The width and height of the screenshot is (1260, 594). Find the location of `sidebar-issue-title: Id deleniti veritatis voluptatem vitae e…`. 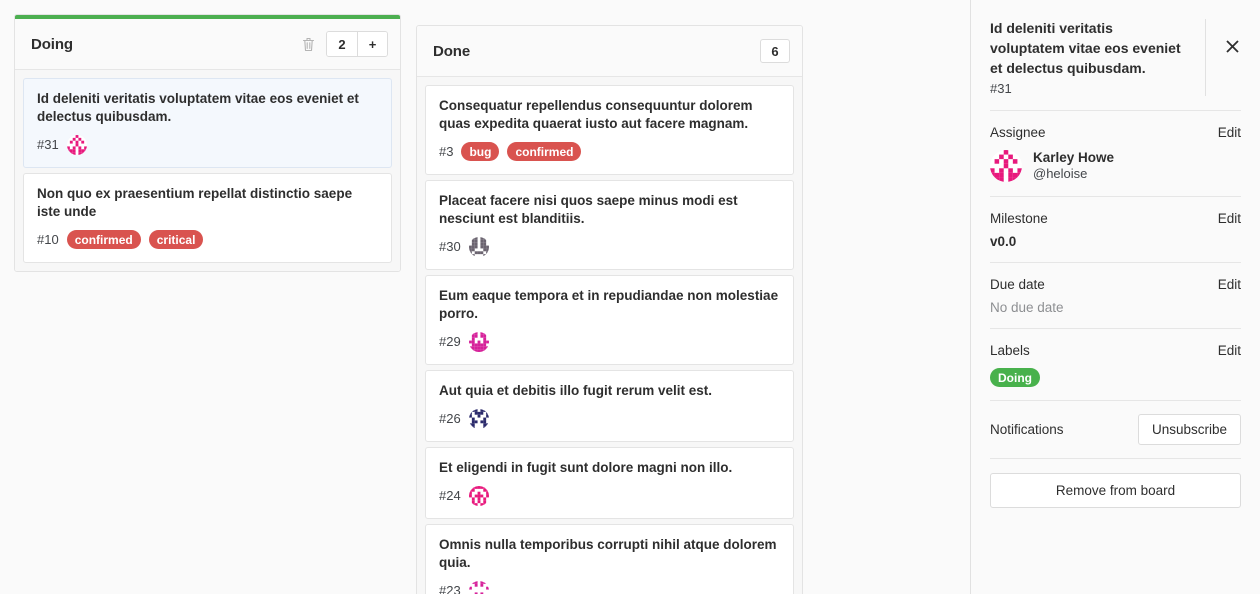

sidebar-issue-title: Id deleniti veritatis voluptatem vitae e… is located at coordinates (1085, 48).